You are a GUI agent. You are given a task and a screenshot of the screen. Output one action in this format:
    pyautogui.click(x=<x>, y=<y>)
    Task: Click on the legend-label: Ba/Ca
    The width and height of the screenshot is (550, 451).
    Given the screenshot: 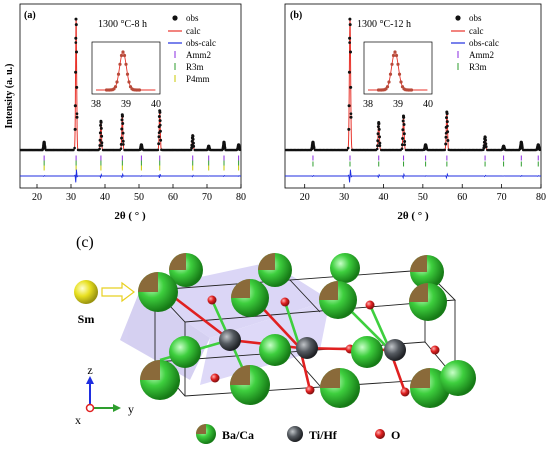 What is the action you would take?
    pyautogui.click(x=238, y=435)
    